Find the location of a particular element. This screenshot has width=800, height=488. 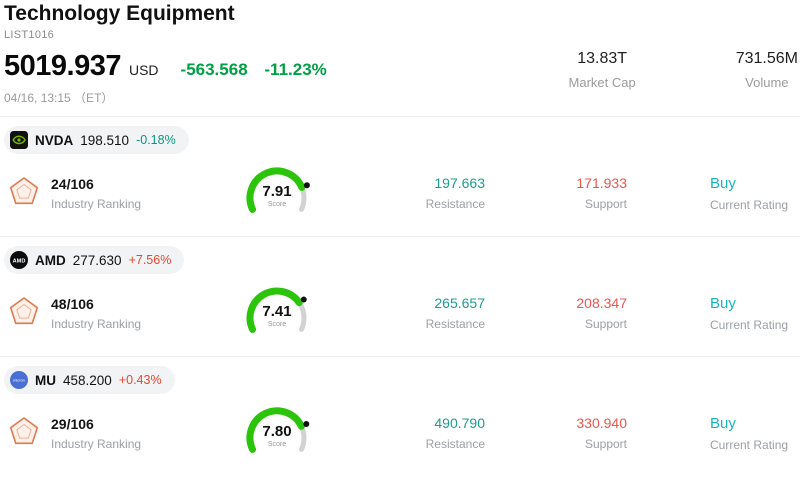

ticker-symbol: NVDA is located at coordinates (54, 140).